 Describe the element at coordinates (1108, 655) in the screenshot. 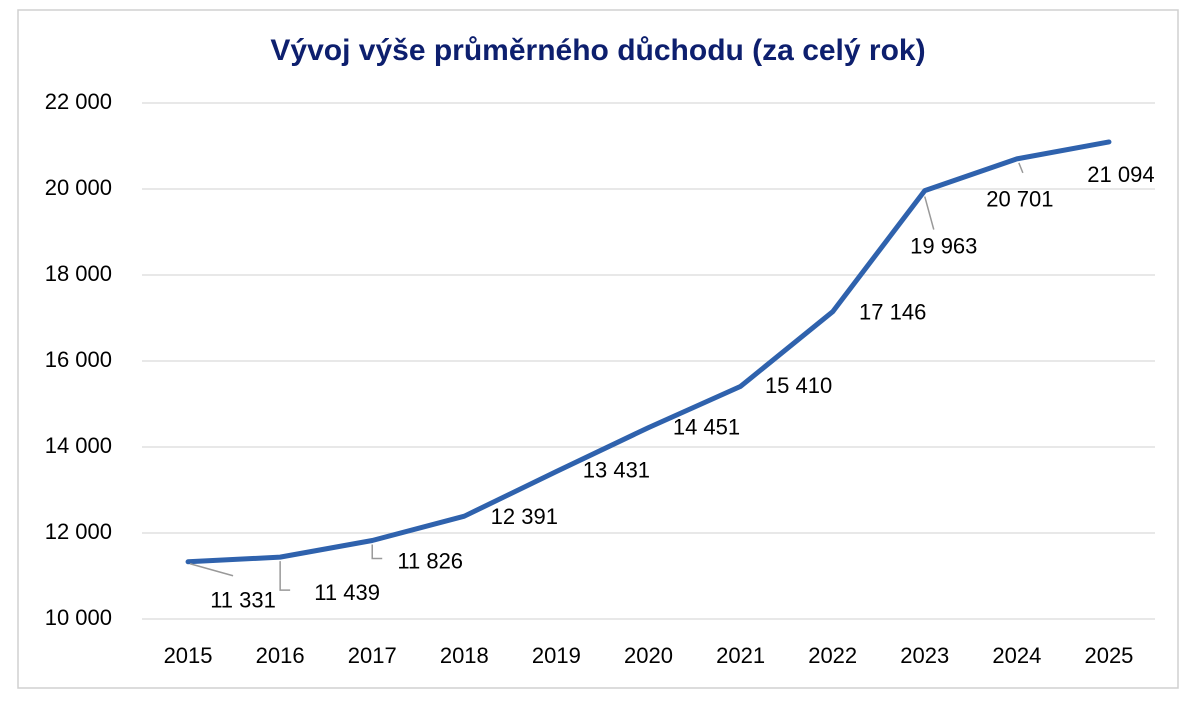

I see `x-tick-label: 2025` at that location.